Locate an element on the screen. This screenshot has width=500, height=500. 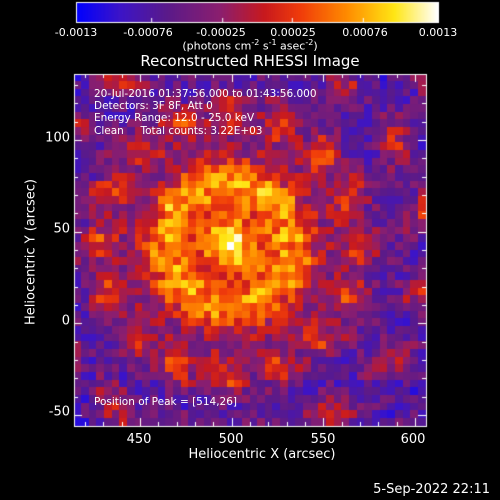
x-tick-label: 500 is located at coordinates (231, 439).